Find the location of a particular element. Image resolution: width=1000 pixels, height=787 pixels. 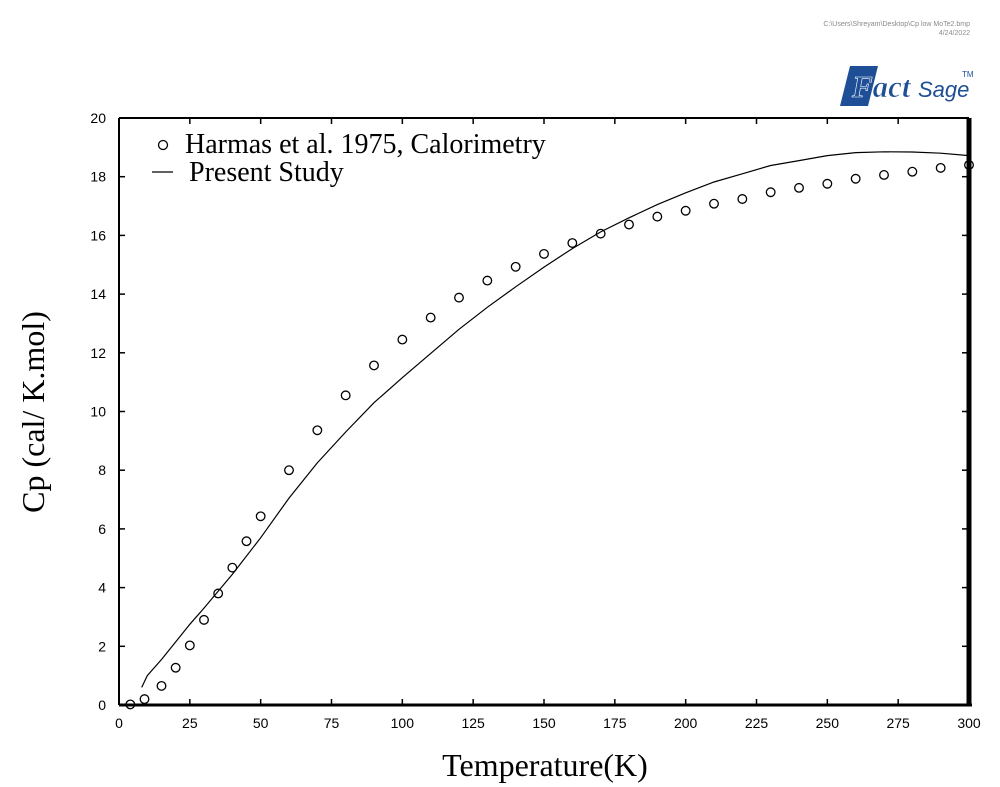

x-tick-label: 250 is located at coordinates (828, 723).